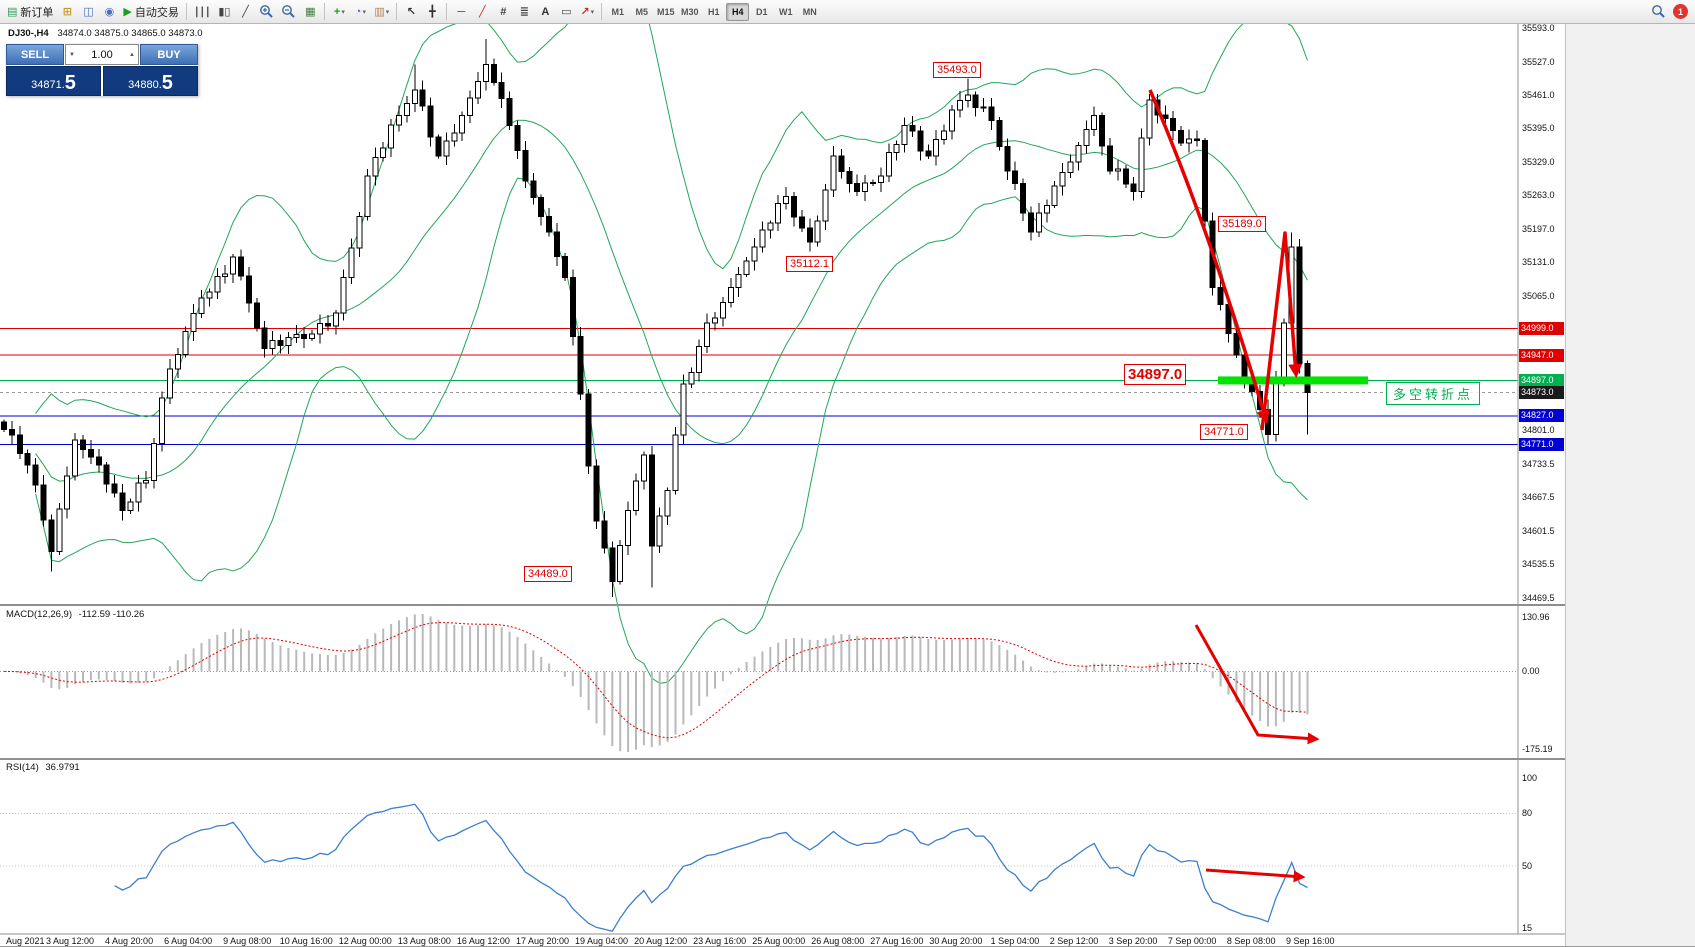 This screenshot has width=1695, height=947. I want to click on profiles-icon: ◫, so click(88, 12).